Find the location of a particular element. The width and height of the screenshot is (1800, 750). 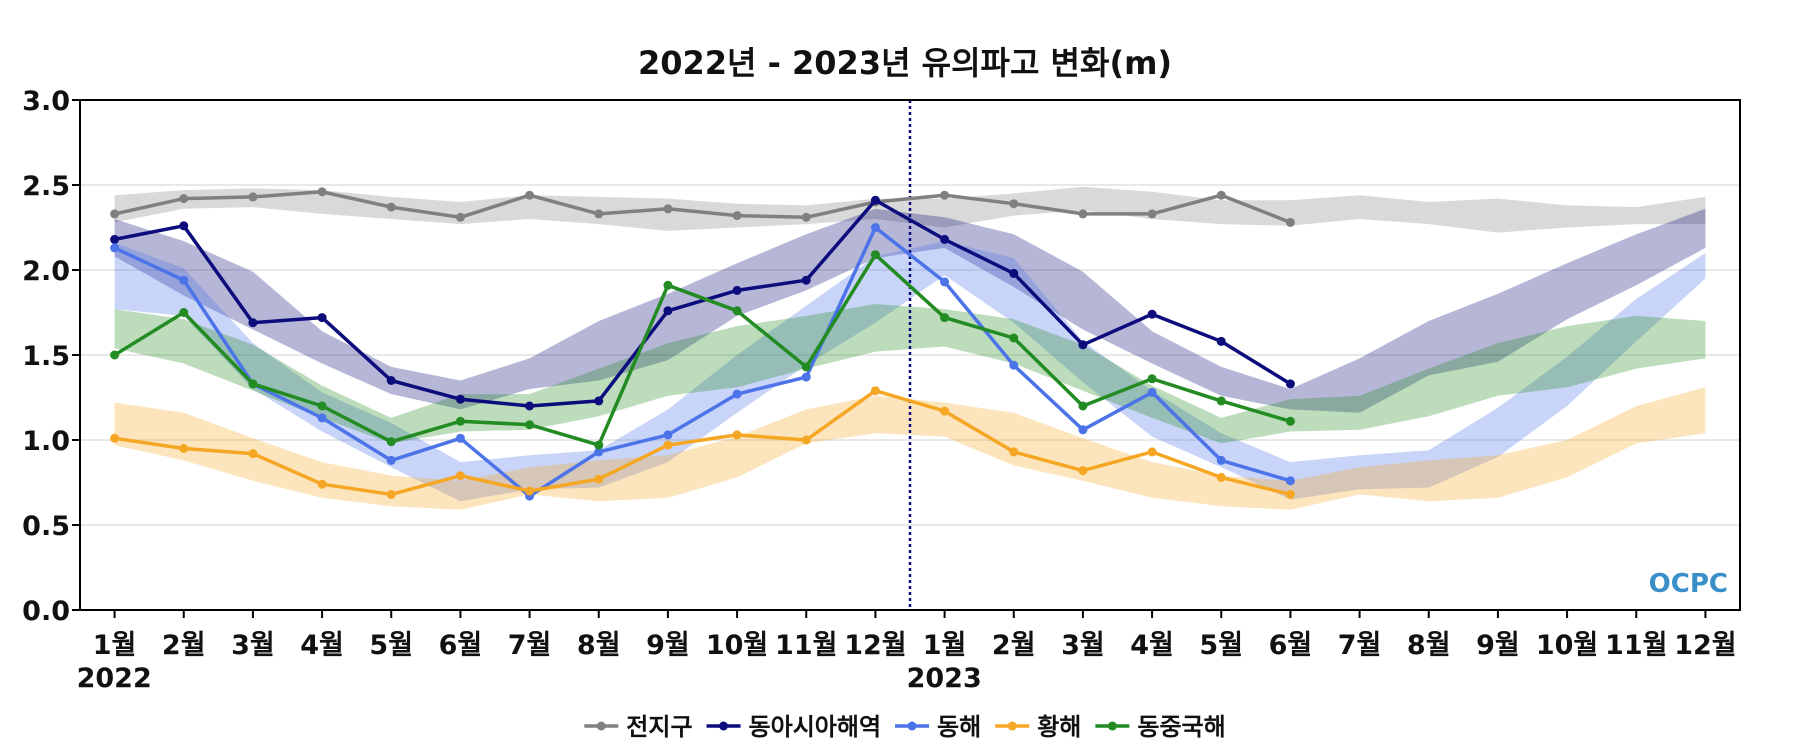

series-line is located at coordinates (702, 442).